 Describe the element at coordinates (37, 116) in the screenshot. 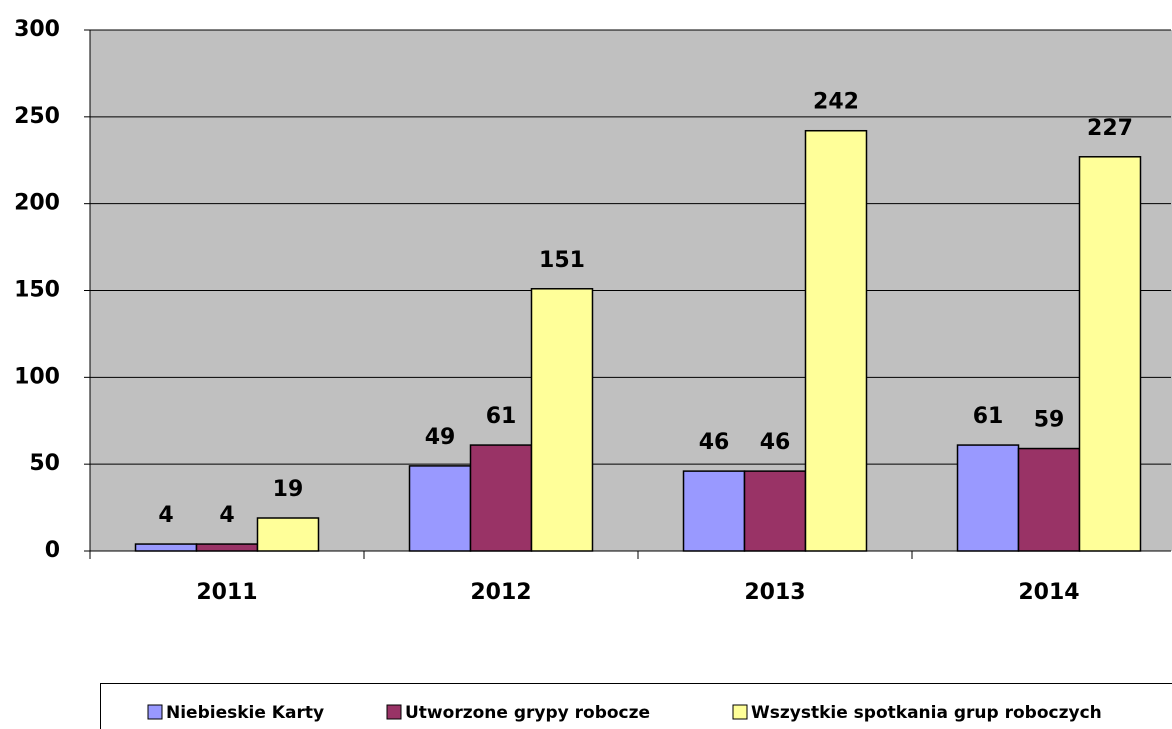

I see `y-tick-label: 250` at that location.